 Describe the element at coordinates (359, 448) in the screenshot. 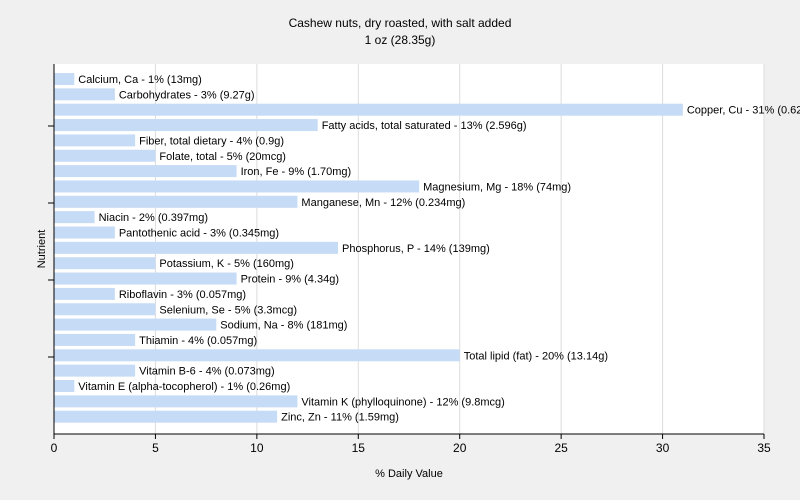

I see `x-tick-label: 15` at that location.